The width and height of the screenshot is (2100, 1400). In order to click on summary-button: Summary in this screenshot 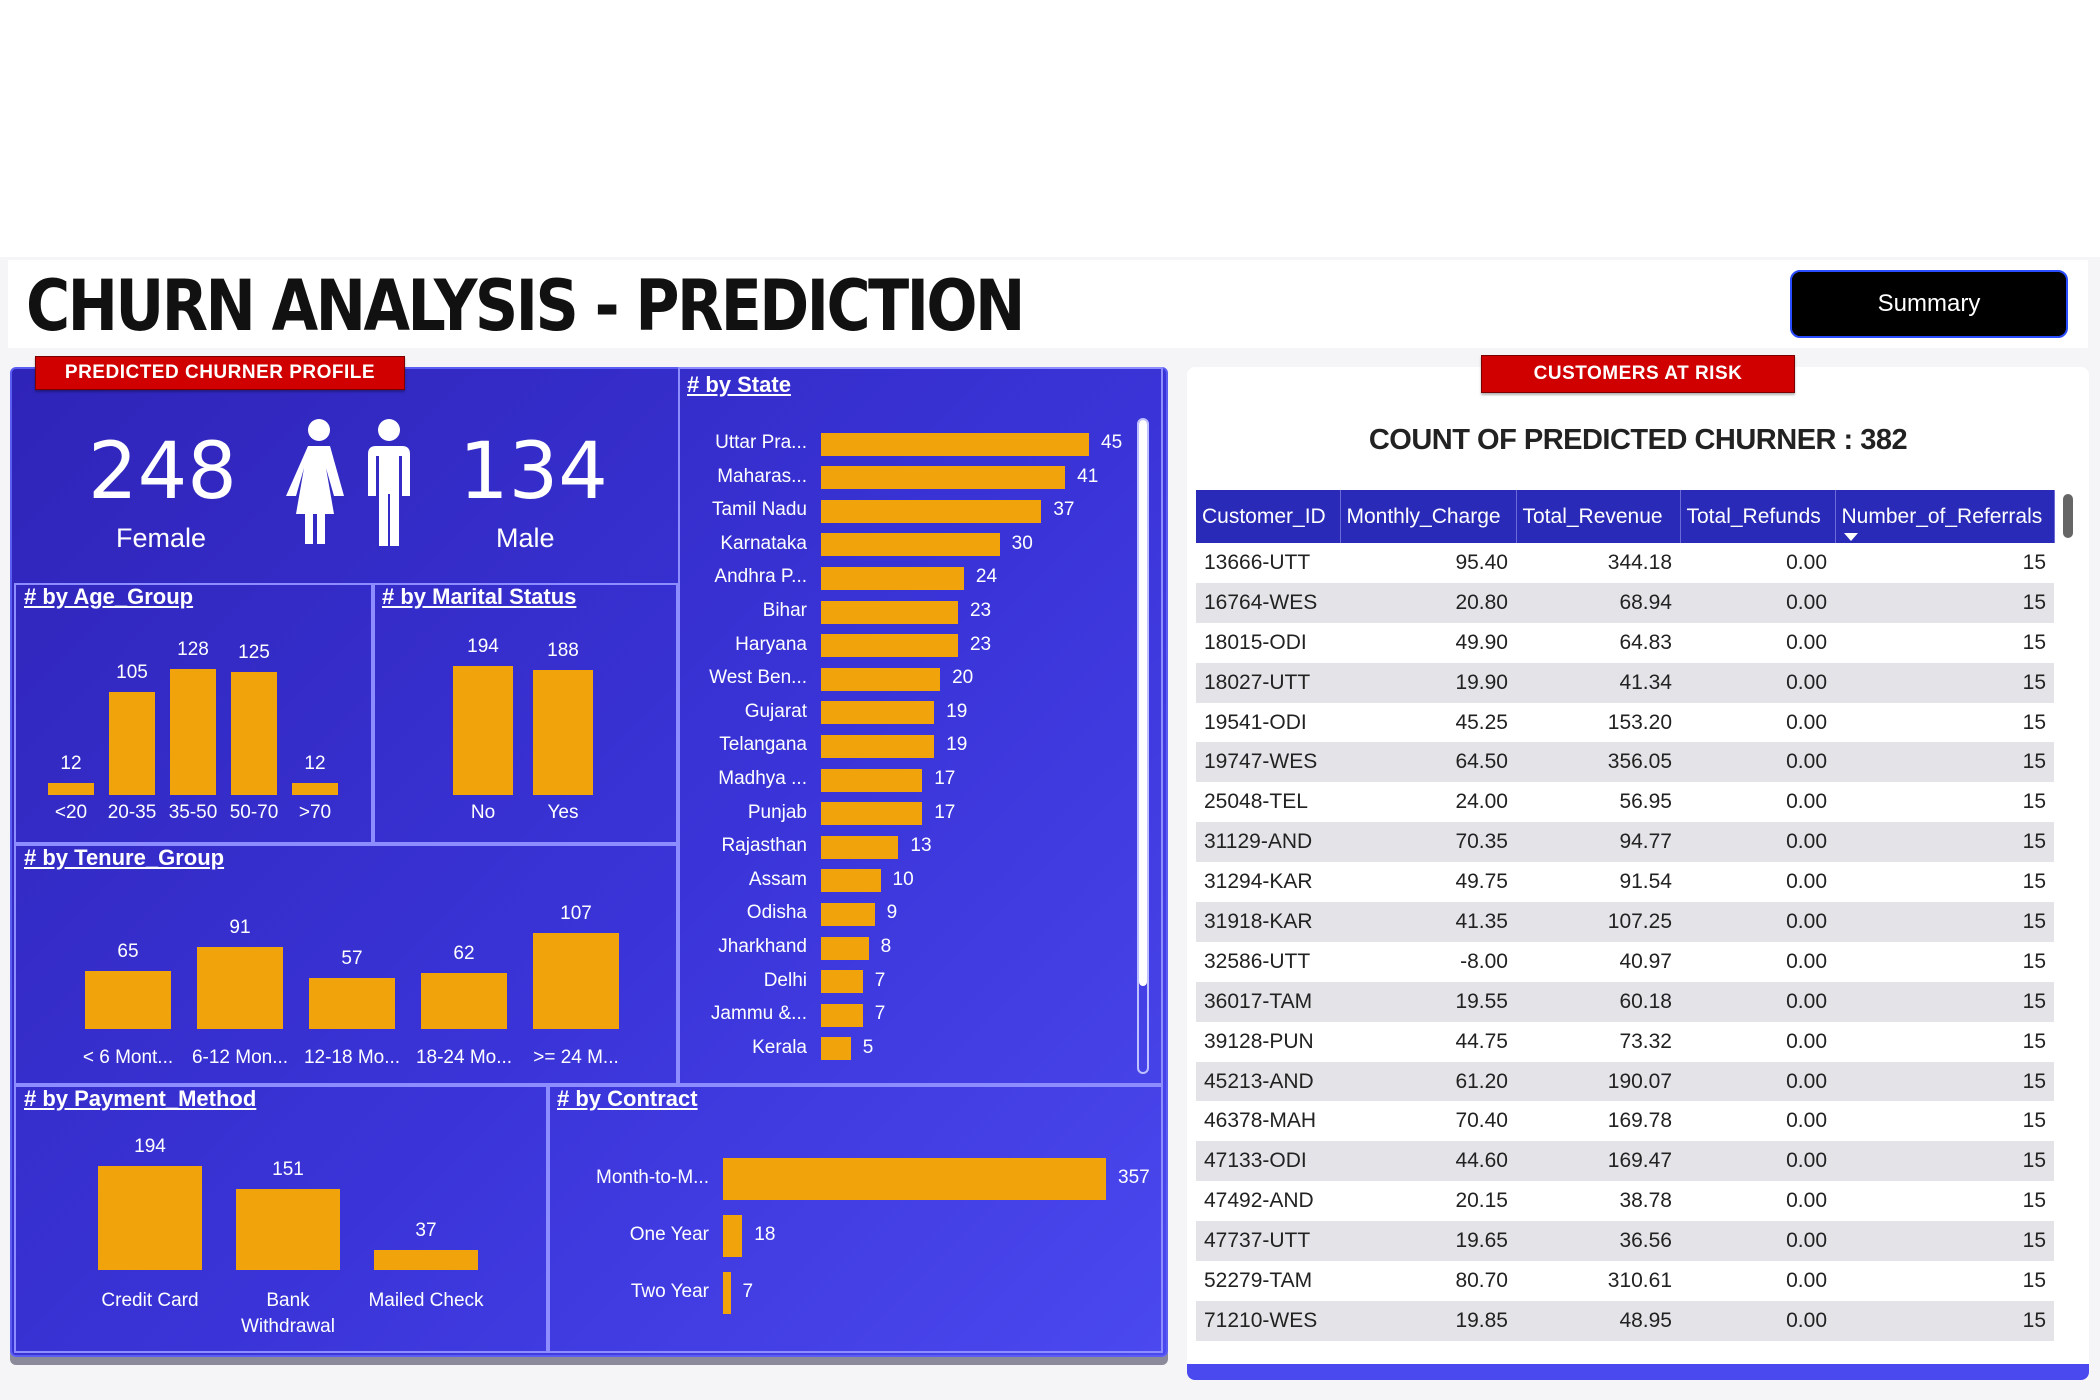, I will do `click(1929, 304)`.